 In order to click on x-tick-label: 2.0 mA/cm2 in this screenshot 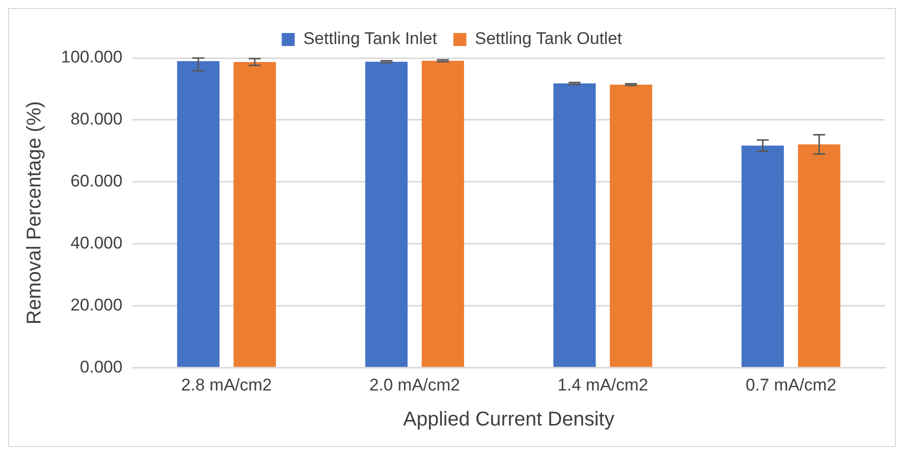, I will do `click(414, 384)`.